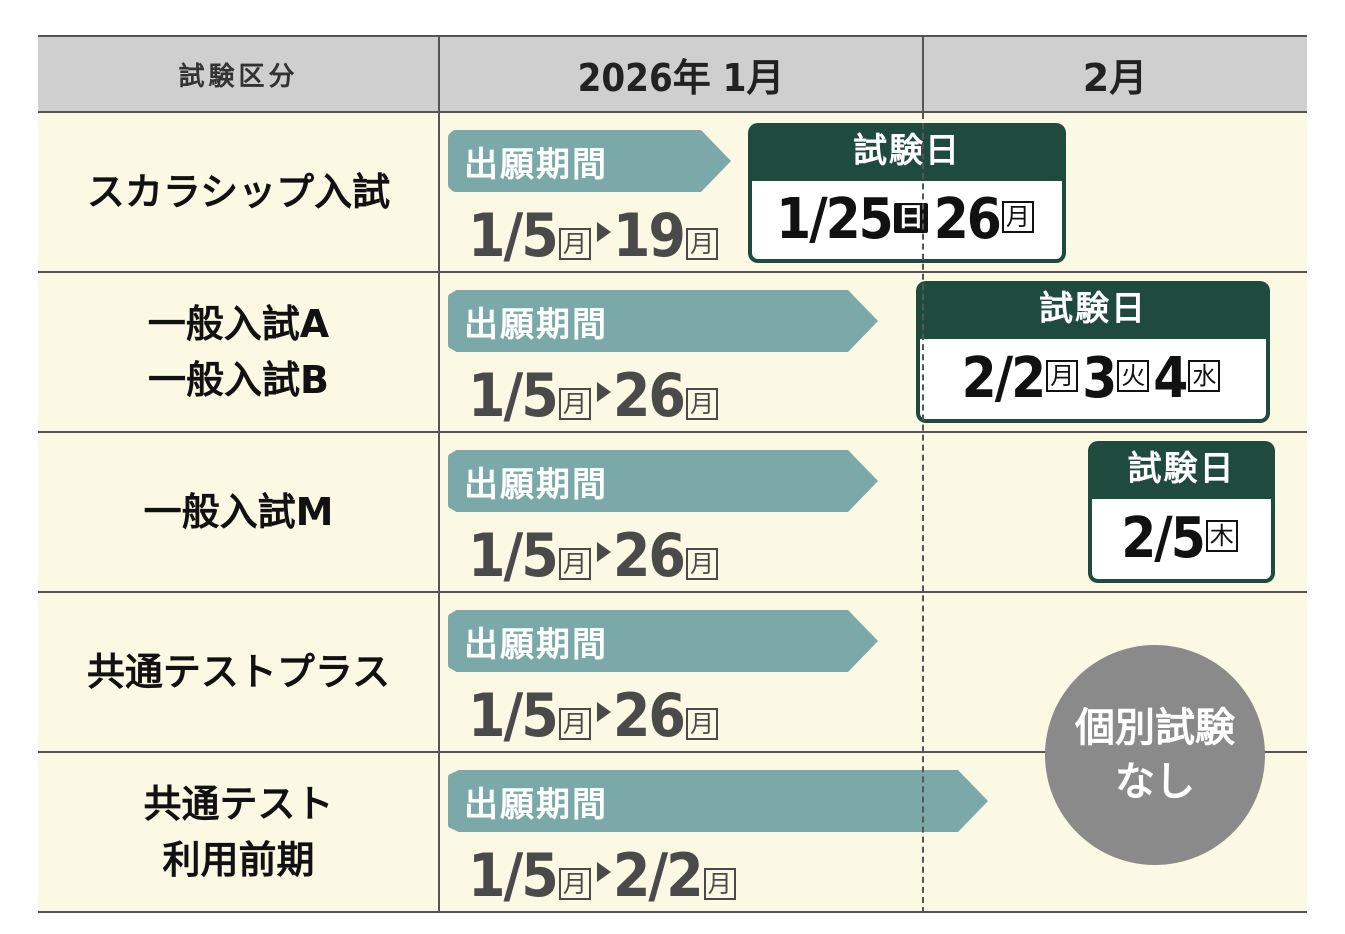  I want to click on no-individual-exam-badge: 個別試験 なし, so click(1155, 755).